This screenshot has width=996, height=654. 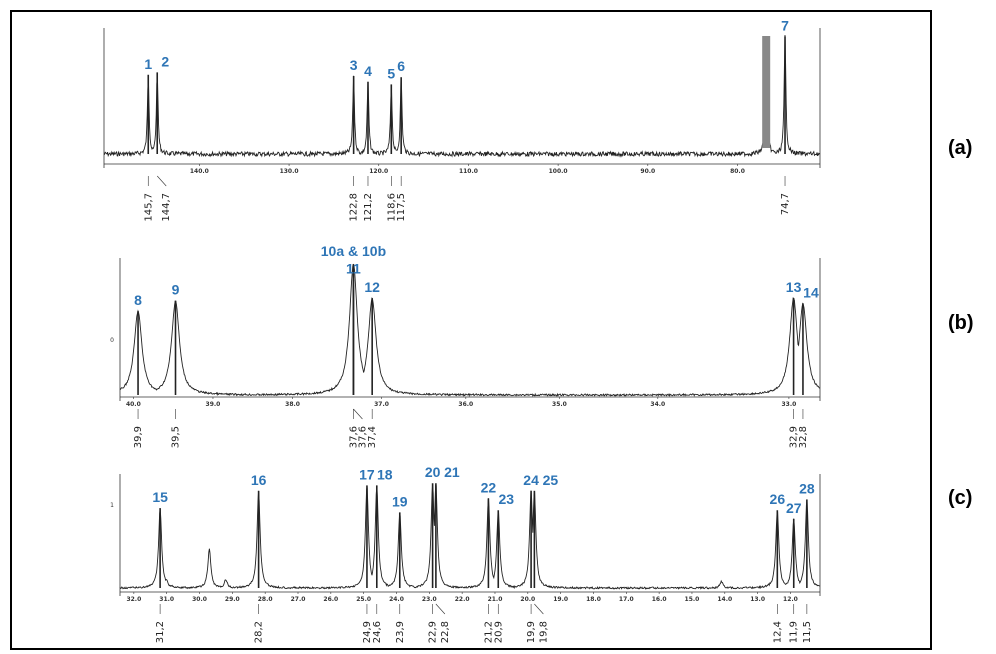 What do you see at coordinates (489, 487) in the screenshot?
I see `peak-number-label: 22` at bounding box center [489, 487].